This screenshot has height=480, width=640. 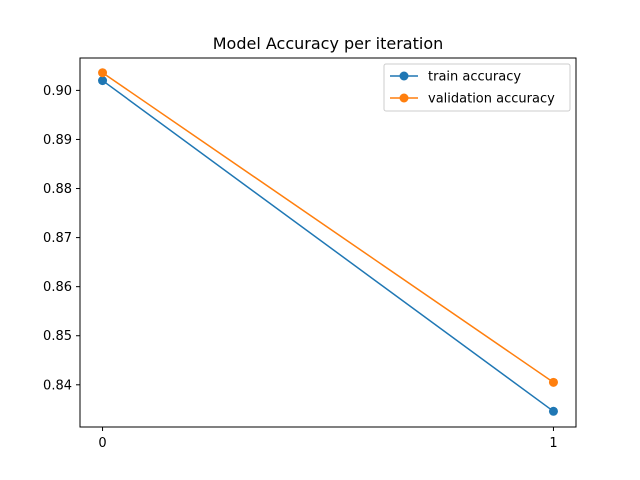 I want to click on y-tick-label: 0.90, so click(x=57, y=91).